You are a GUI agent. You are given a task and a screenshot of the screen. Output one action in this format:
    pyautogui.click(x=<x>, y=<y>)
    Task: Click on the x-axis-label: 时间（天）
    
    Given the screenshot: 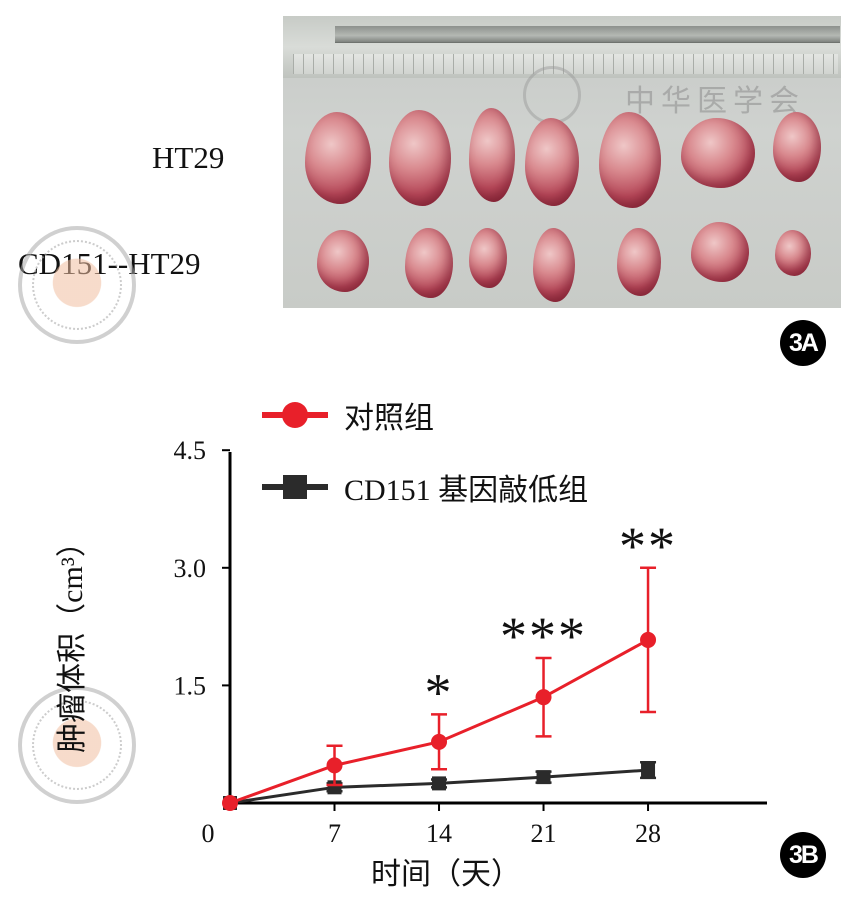 What is the action you would take?
    pyautogui.click(x=446, y=874)
    